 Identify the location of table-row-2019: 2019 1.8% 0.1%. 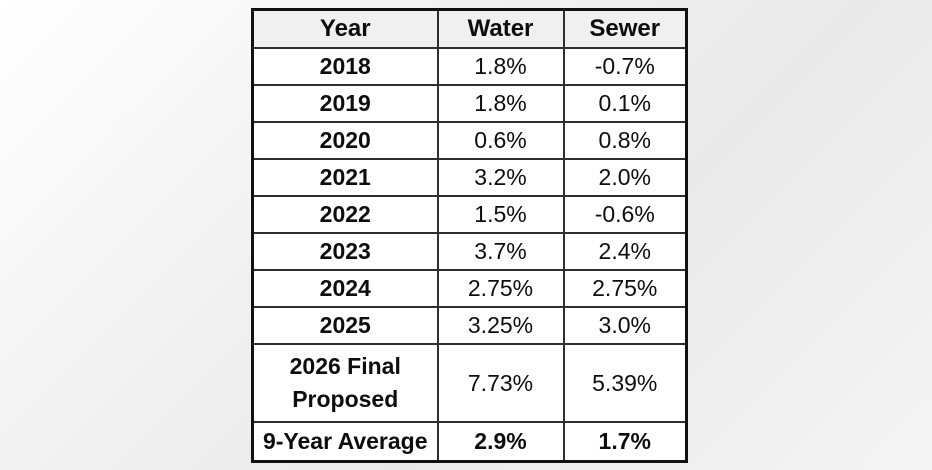
(469, 103).